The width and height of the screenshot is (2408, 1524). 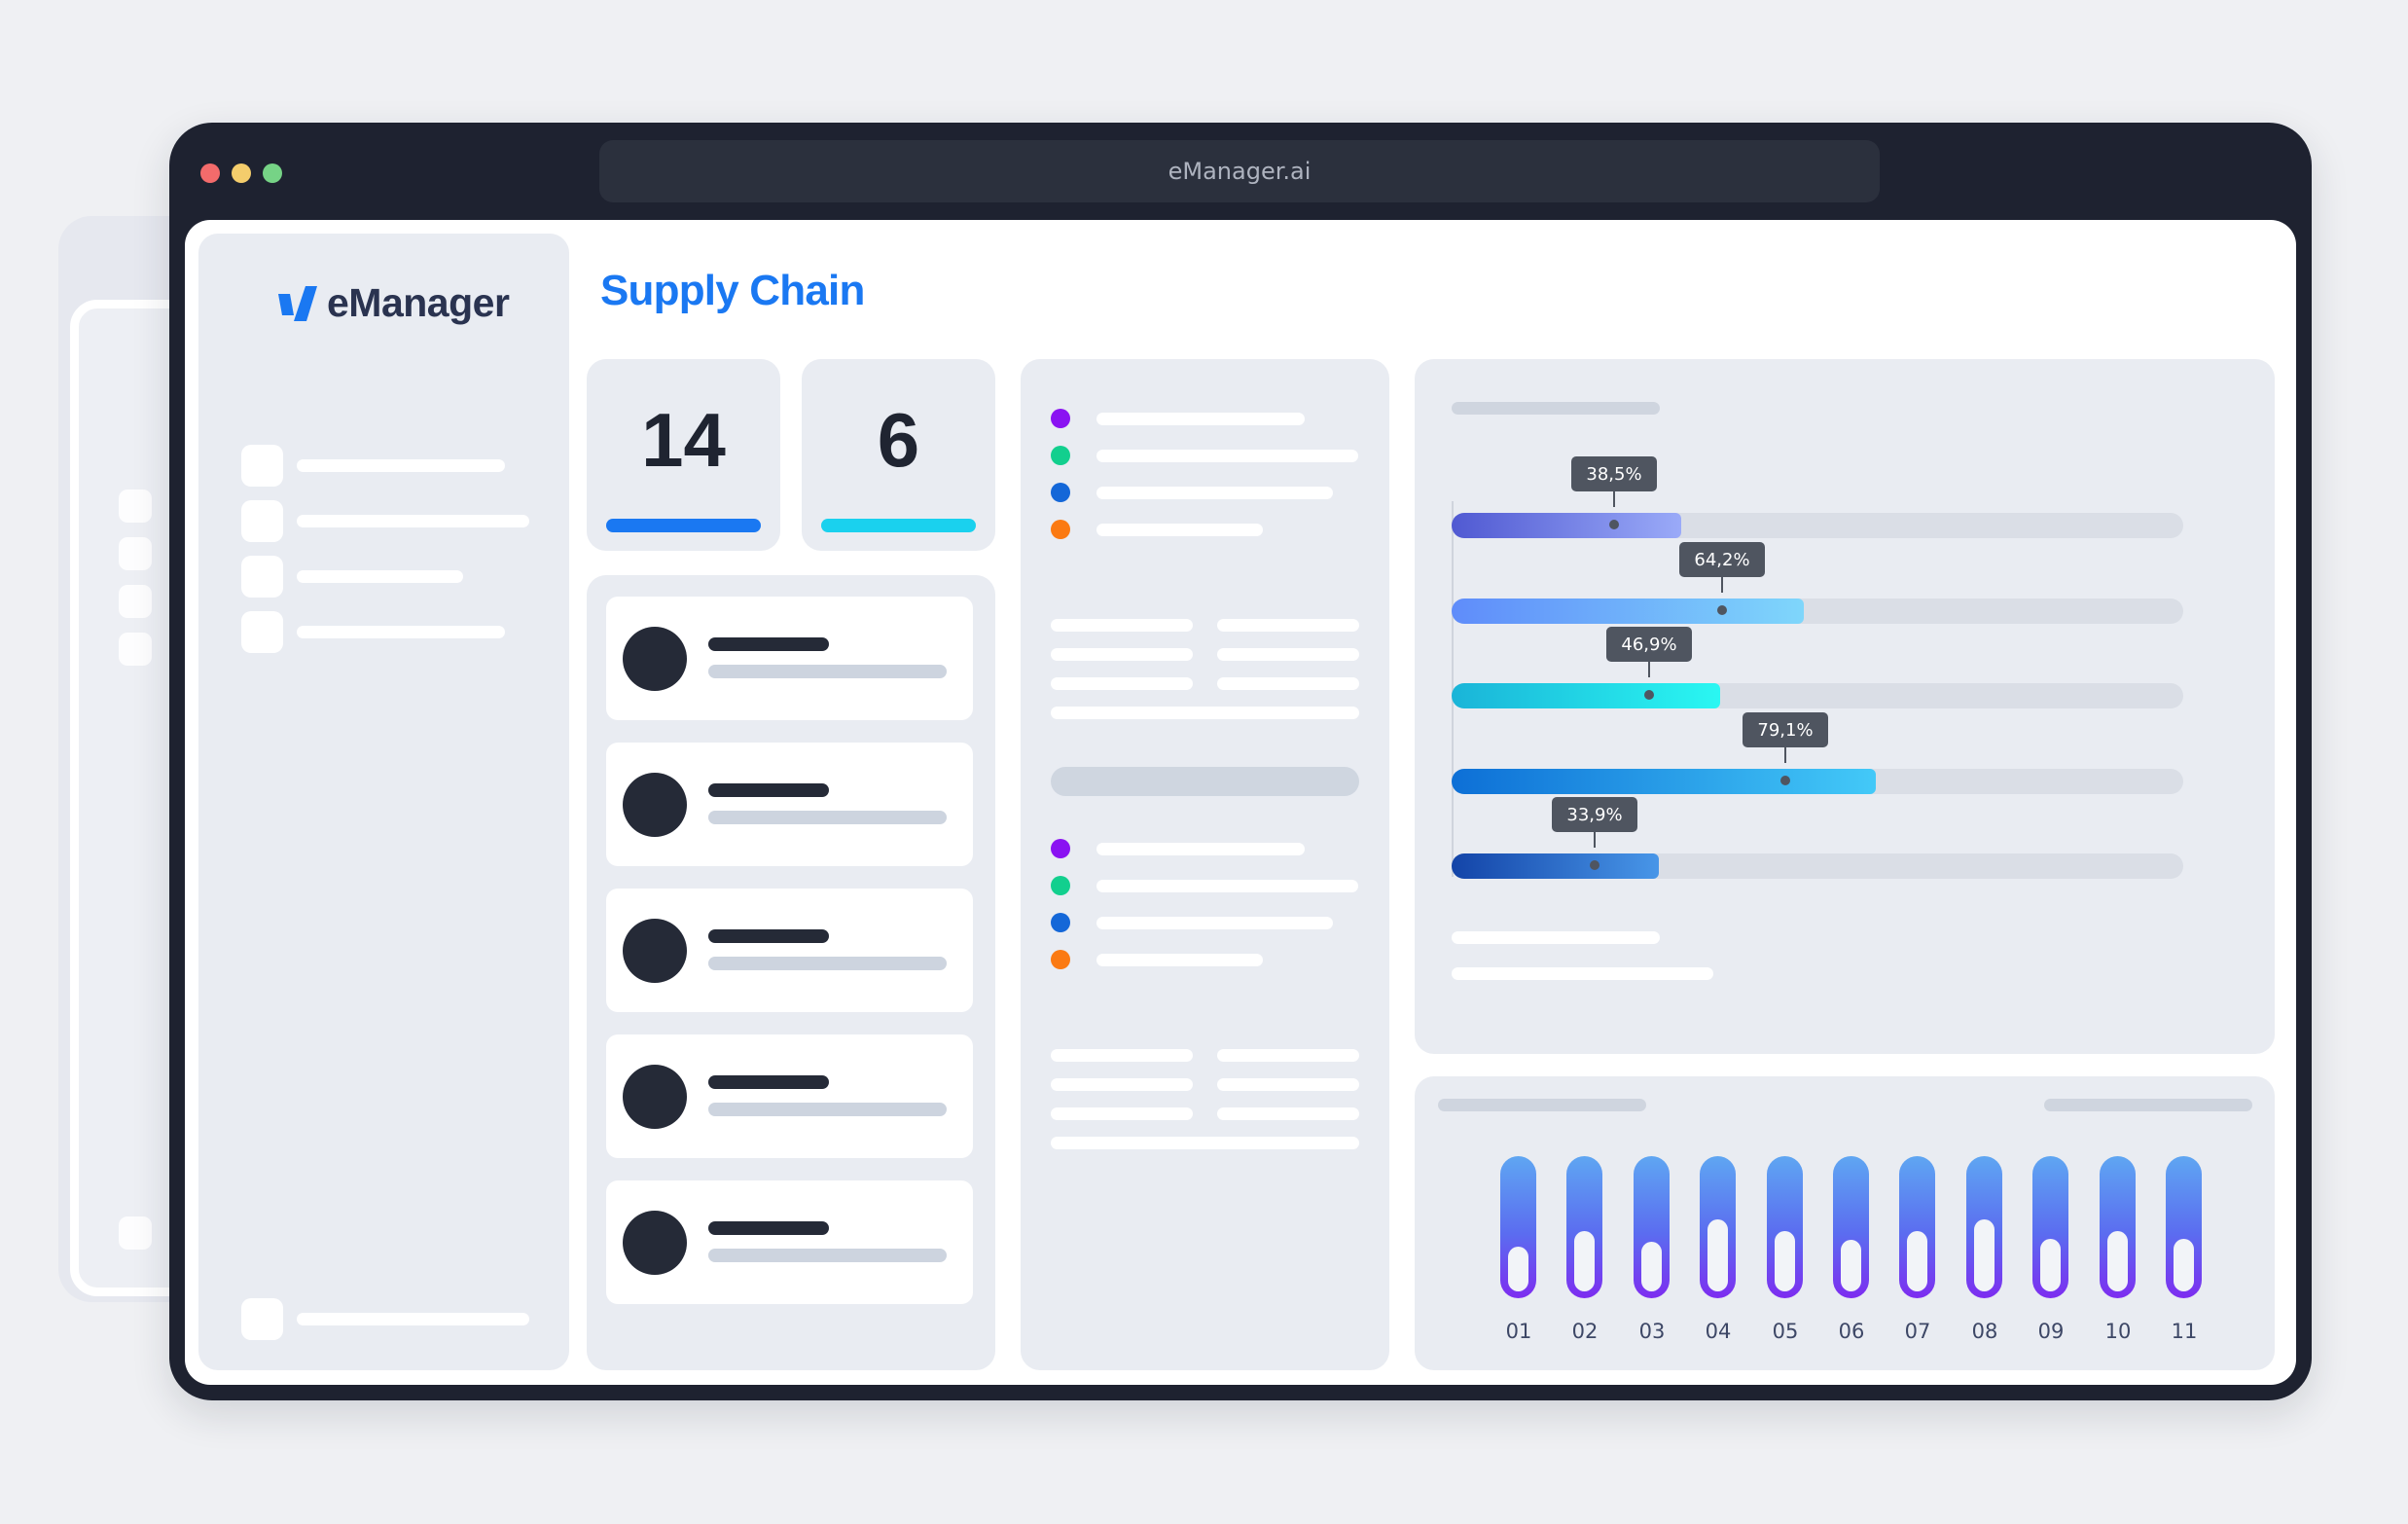 I want to click on progress-value-tooltip: 64,2%, so click(x=1722, y=559).